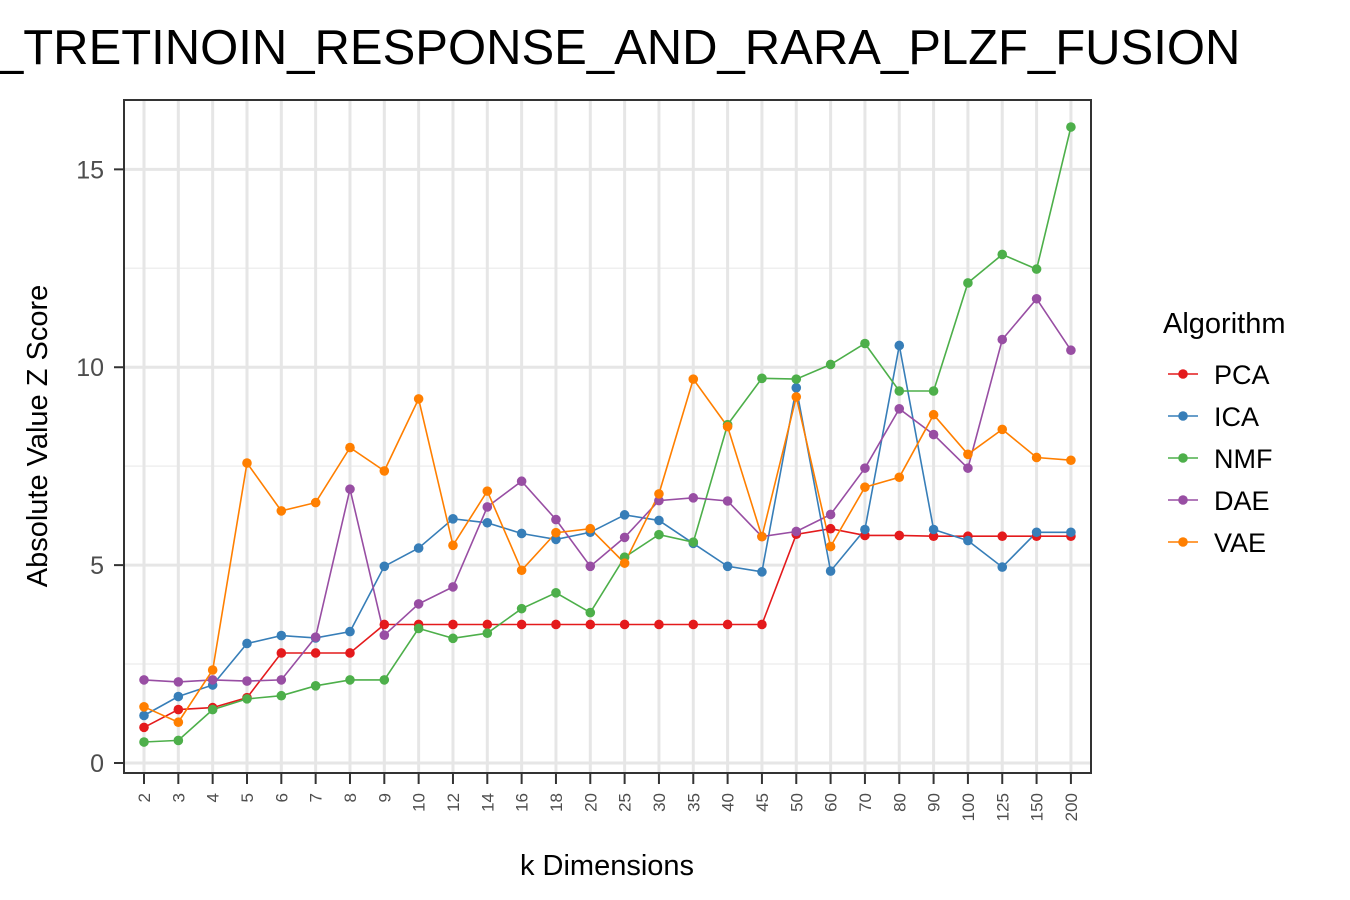 This screenshot has height=900, width=1350. Describe the element at coordinates (607, 866) in the screenshot. I see `x-axis-label: k Dimensions` at that location.